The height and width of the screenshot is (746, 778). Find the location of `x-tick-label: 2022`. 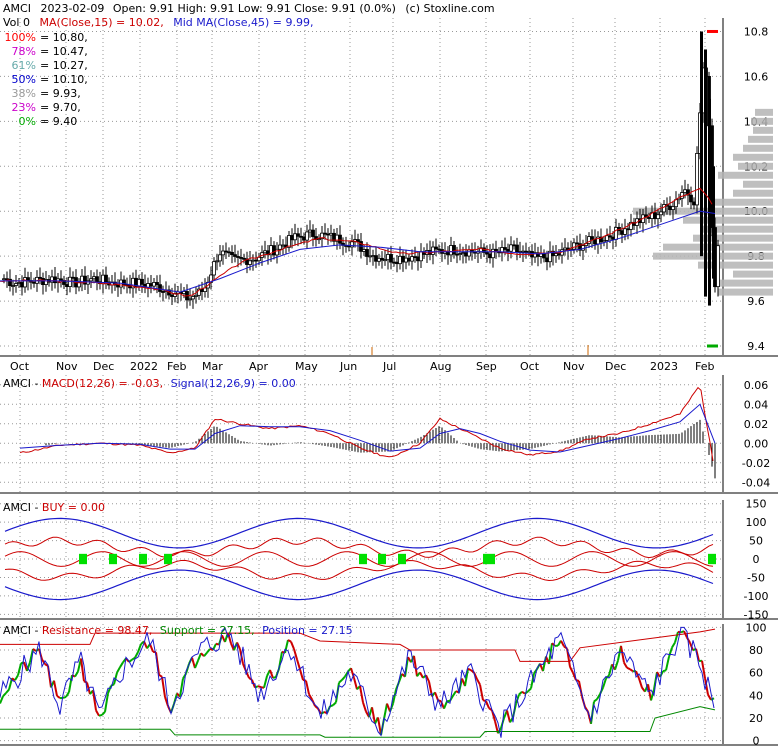

x-tick-label: 2022 is located at coordinates (144, 366).